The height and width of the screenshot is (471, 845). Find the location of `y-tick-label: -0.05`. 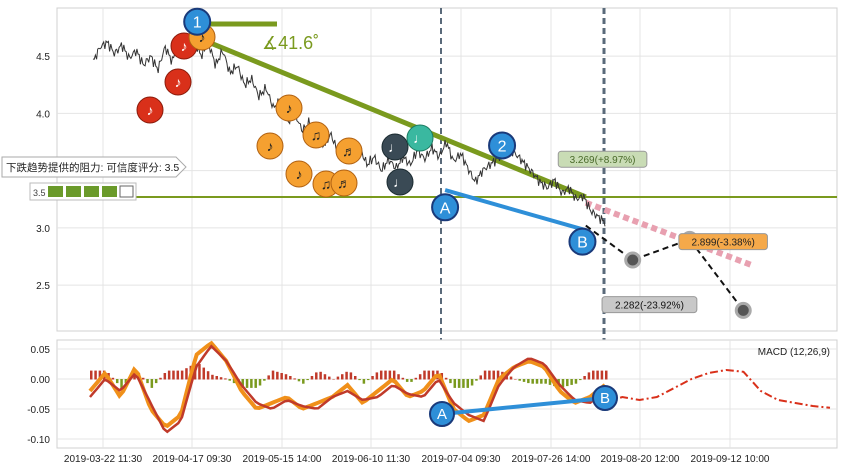

y-tick-label: -0.05 is located at coordinates (38, 410).